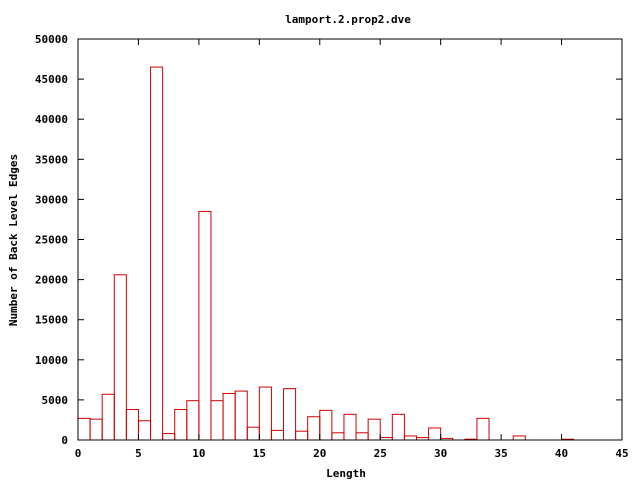 Image resolution: width=640 pixels, height=480 pixels. What do you see at coordinates (259, 453) in the screenshot?
I see `x-tick-label-3: 15` at bounding box center [259, 453].